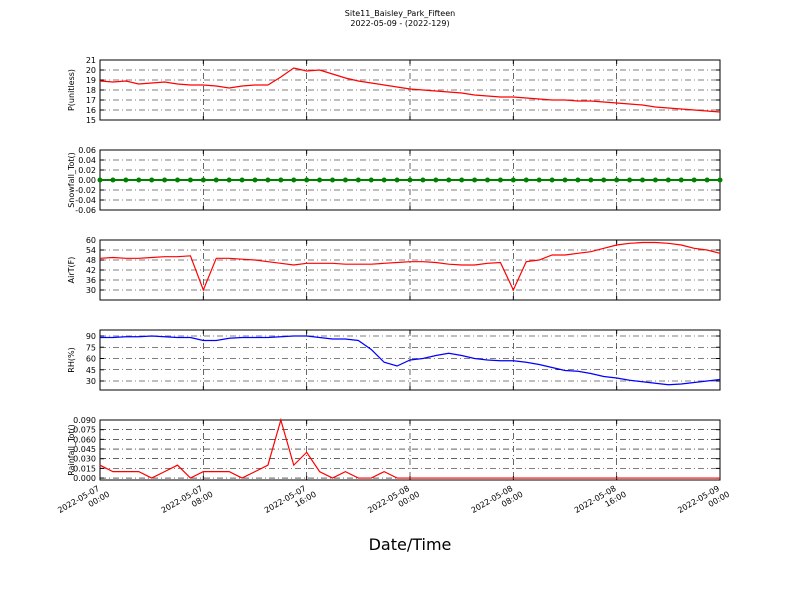 The width and height of the screenshot is (800, 600). What do you see at coordinates (84, 449) in the screenshot?
I see `y-tick-label: 0.045` at bounding box center [84, 449].